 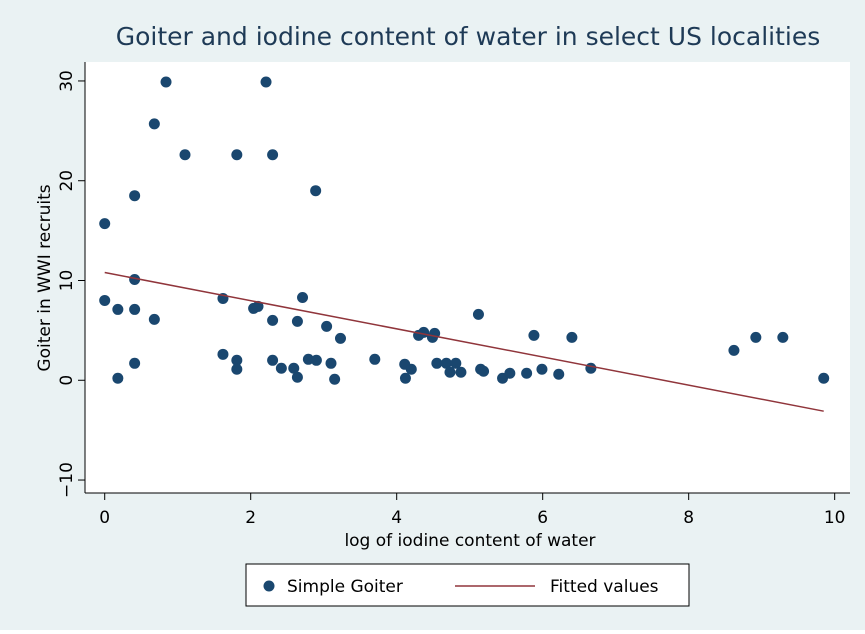 What do you see at coordinates (67, 181) in the screenshot?
I see `y-tick-label: 20` at bounding box center [67, 181].